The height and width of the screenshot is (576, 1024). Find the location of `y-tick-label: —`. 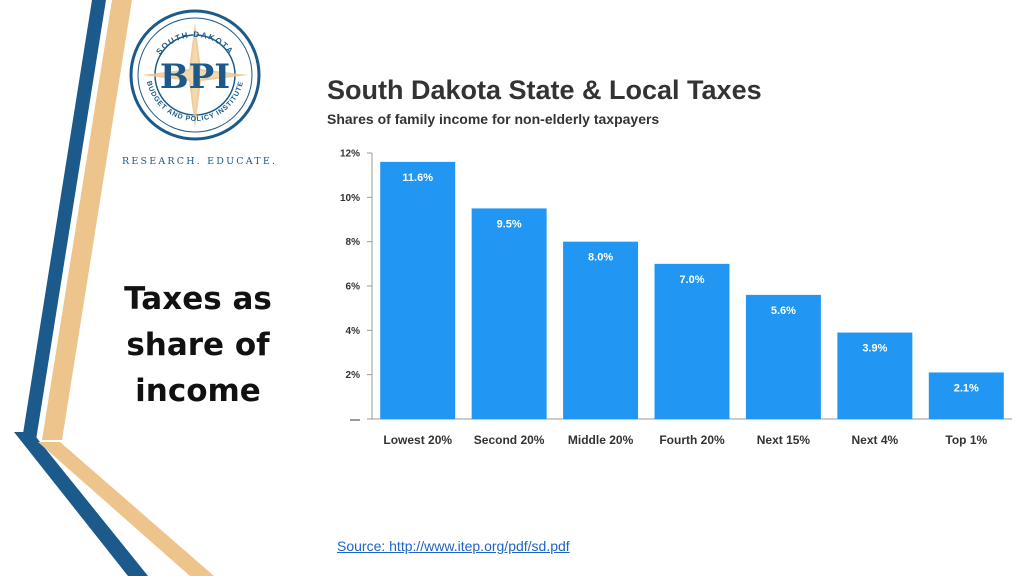

y-tick-label: — is located at coordinates (355, 420).